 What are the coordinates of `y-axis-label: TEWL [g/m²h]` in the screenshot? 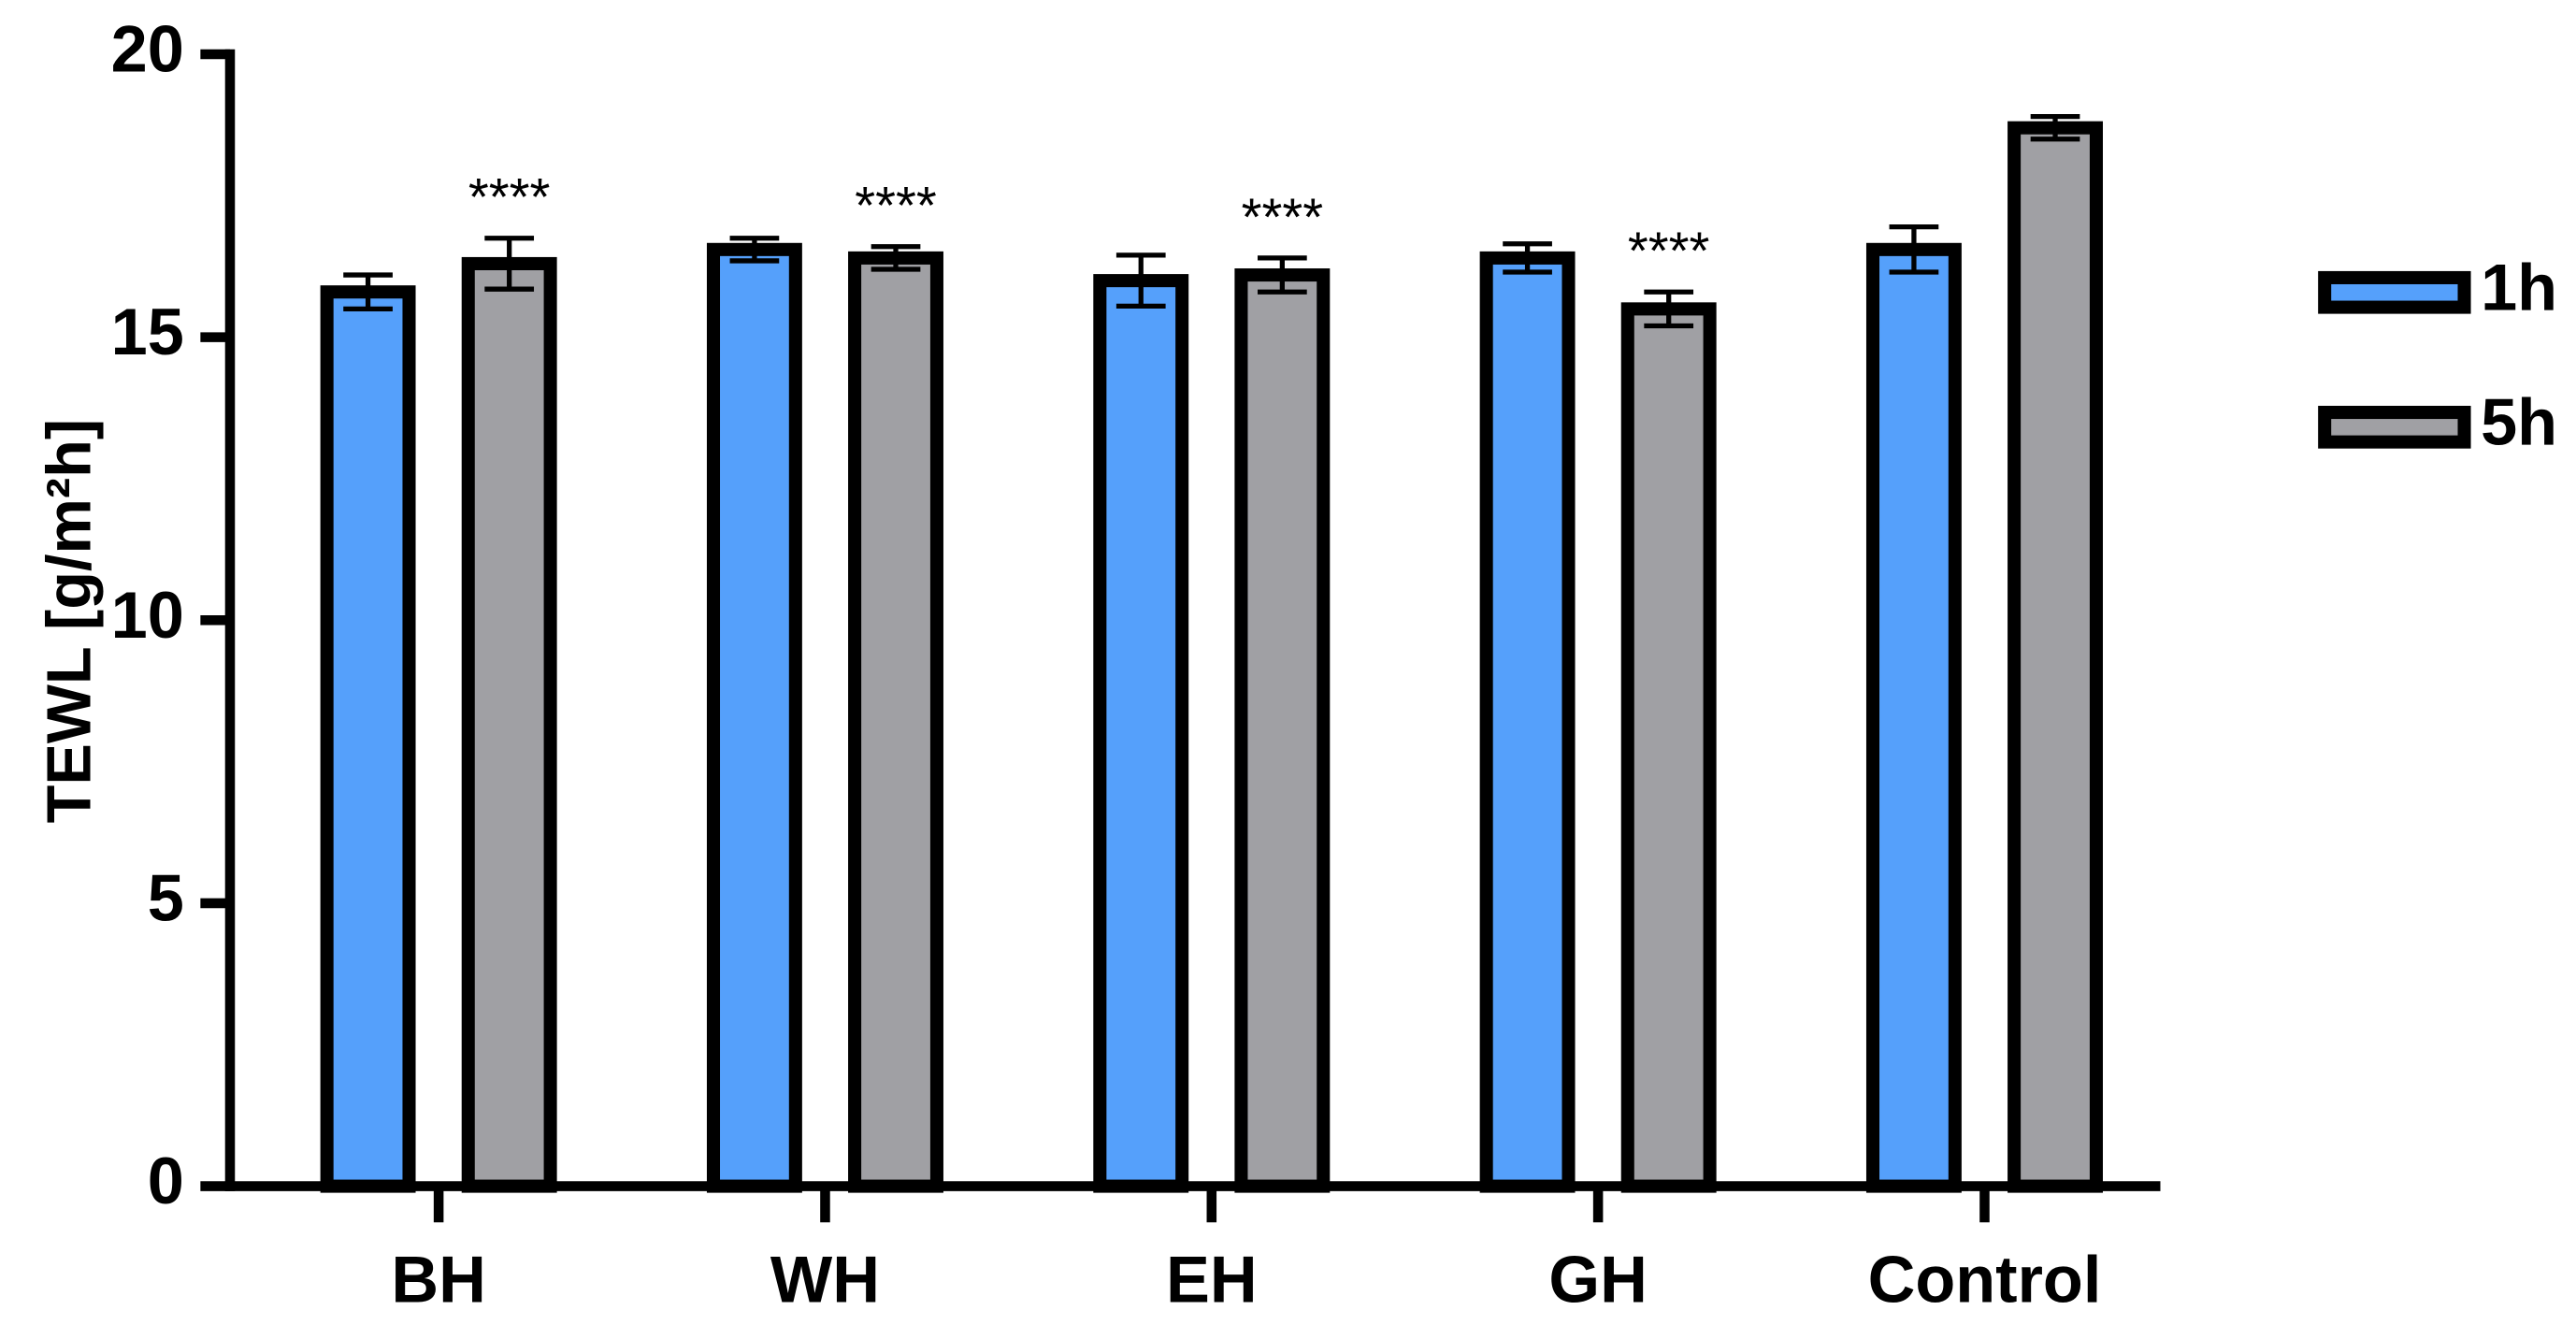 It's located at (70, 621).